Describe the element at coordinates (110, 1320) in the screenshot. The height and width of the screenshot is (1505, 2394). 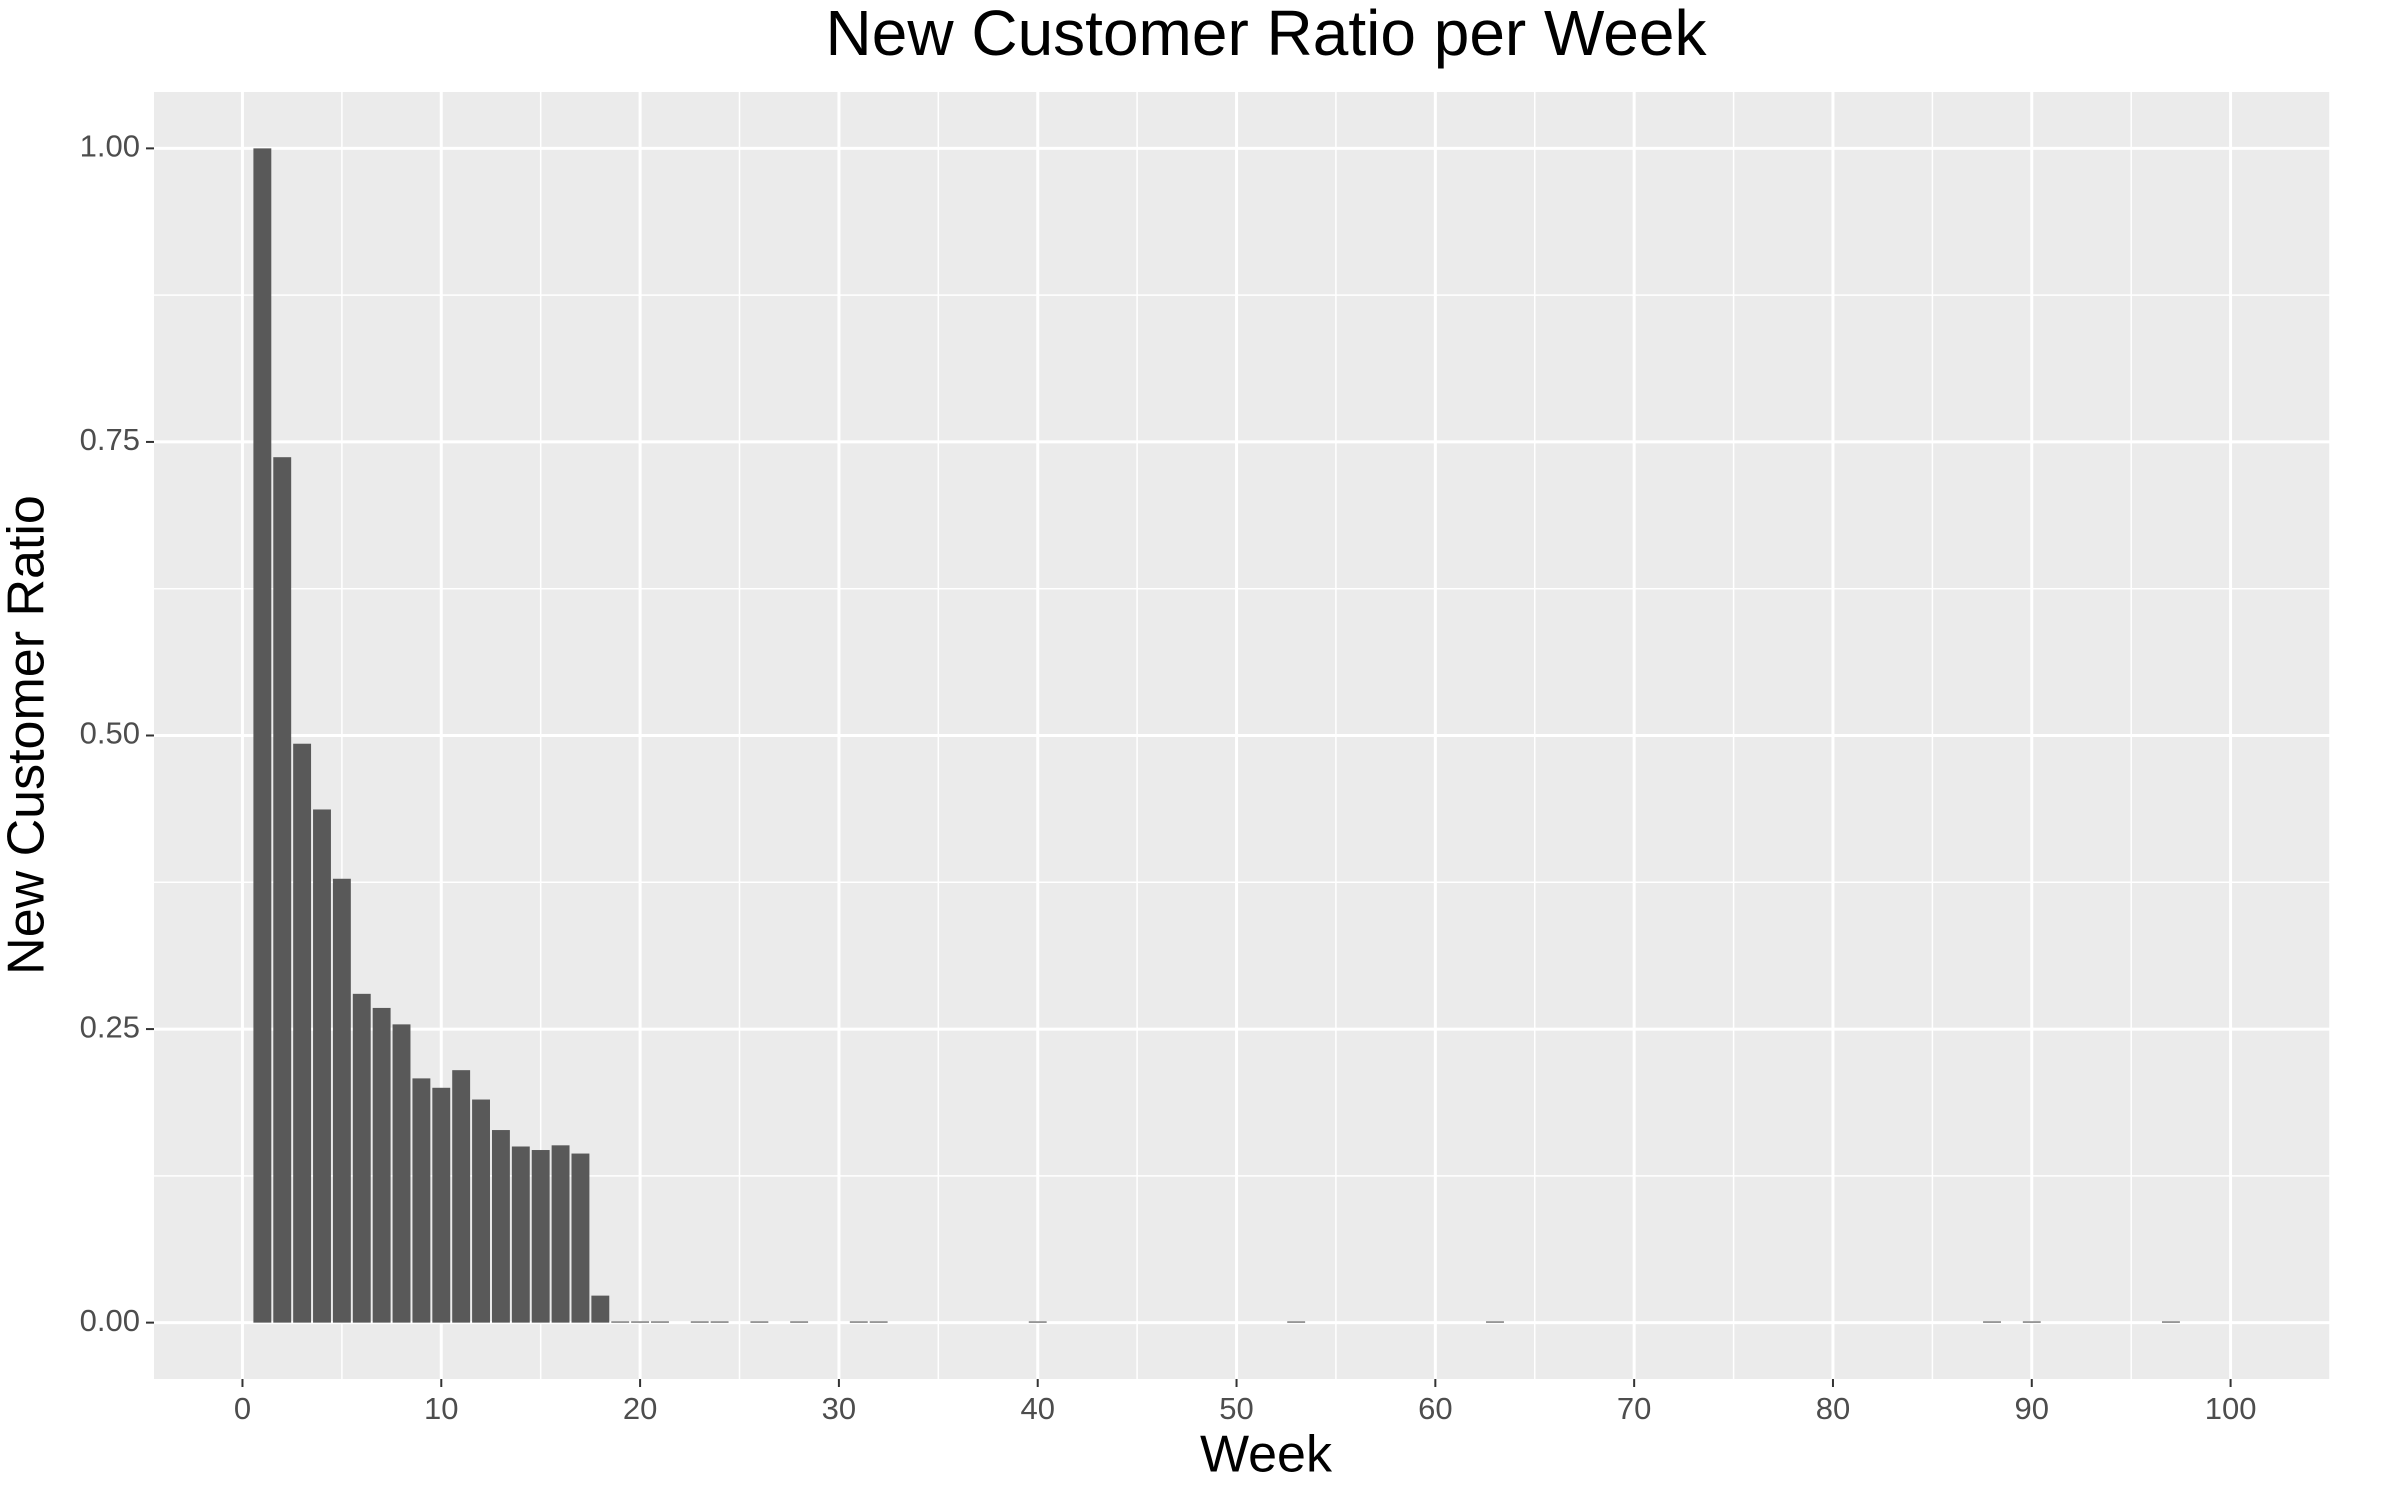
I see `y-tick-label: 0.00` at that location.